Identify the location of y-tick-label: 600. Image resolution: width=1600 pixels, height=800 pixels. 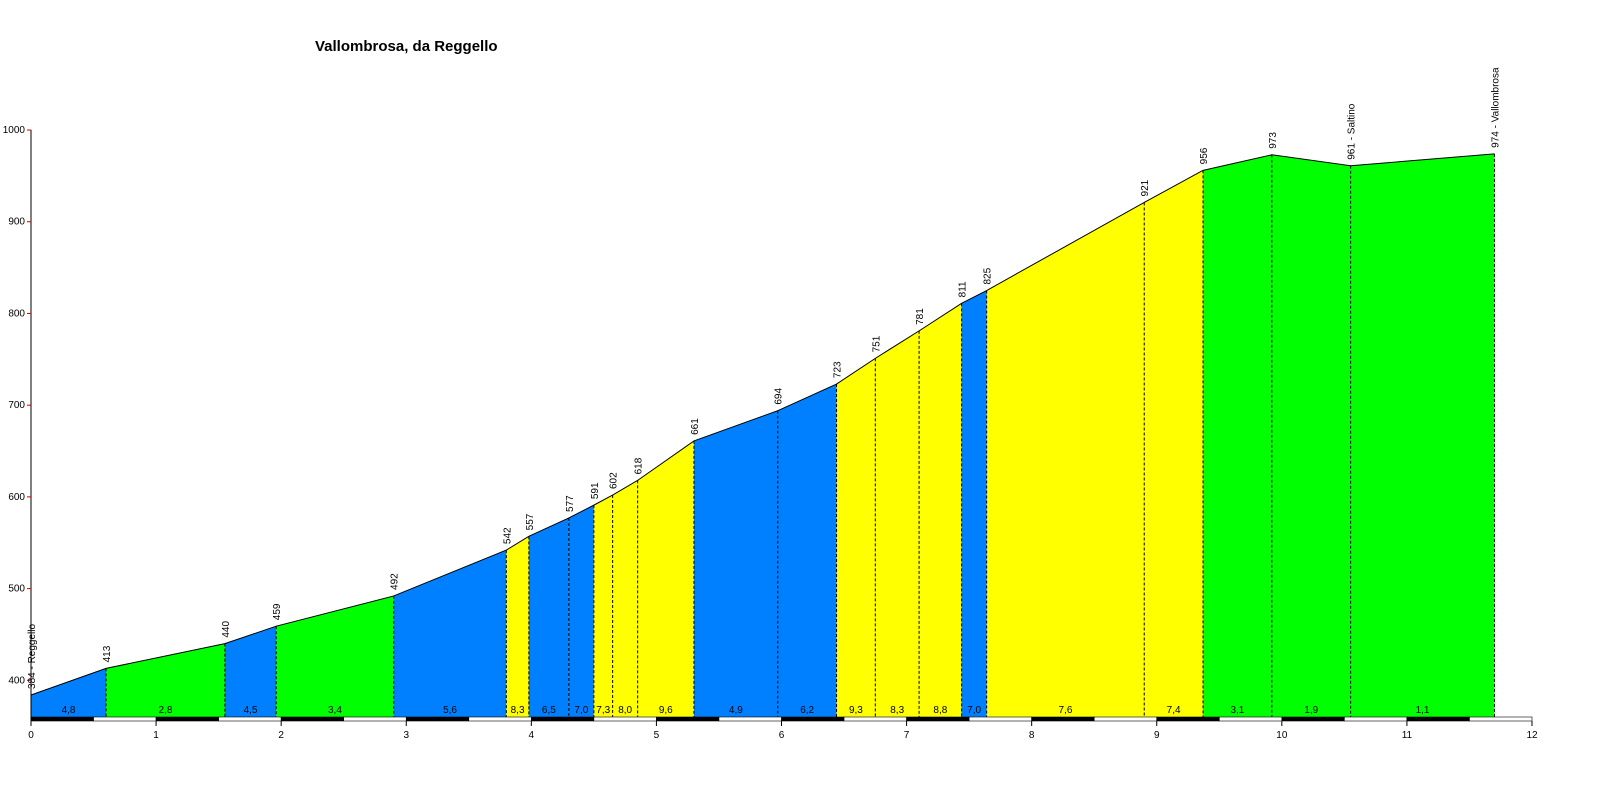
(16, 497).